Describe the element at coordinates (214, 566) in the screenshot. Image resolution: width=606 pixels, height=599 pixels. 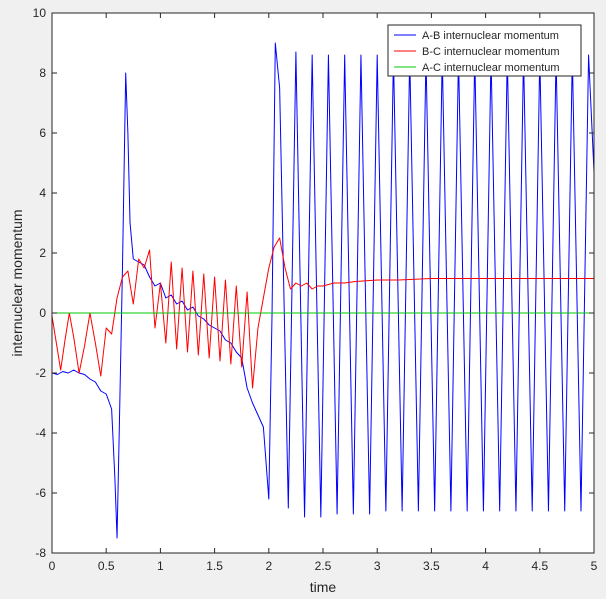
I see `x-tick-label: 1.5` at that location.